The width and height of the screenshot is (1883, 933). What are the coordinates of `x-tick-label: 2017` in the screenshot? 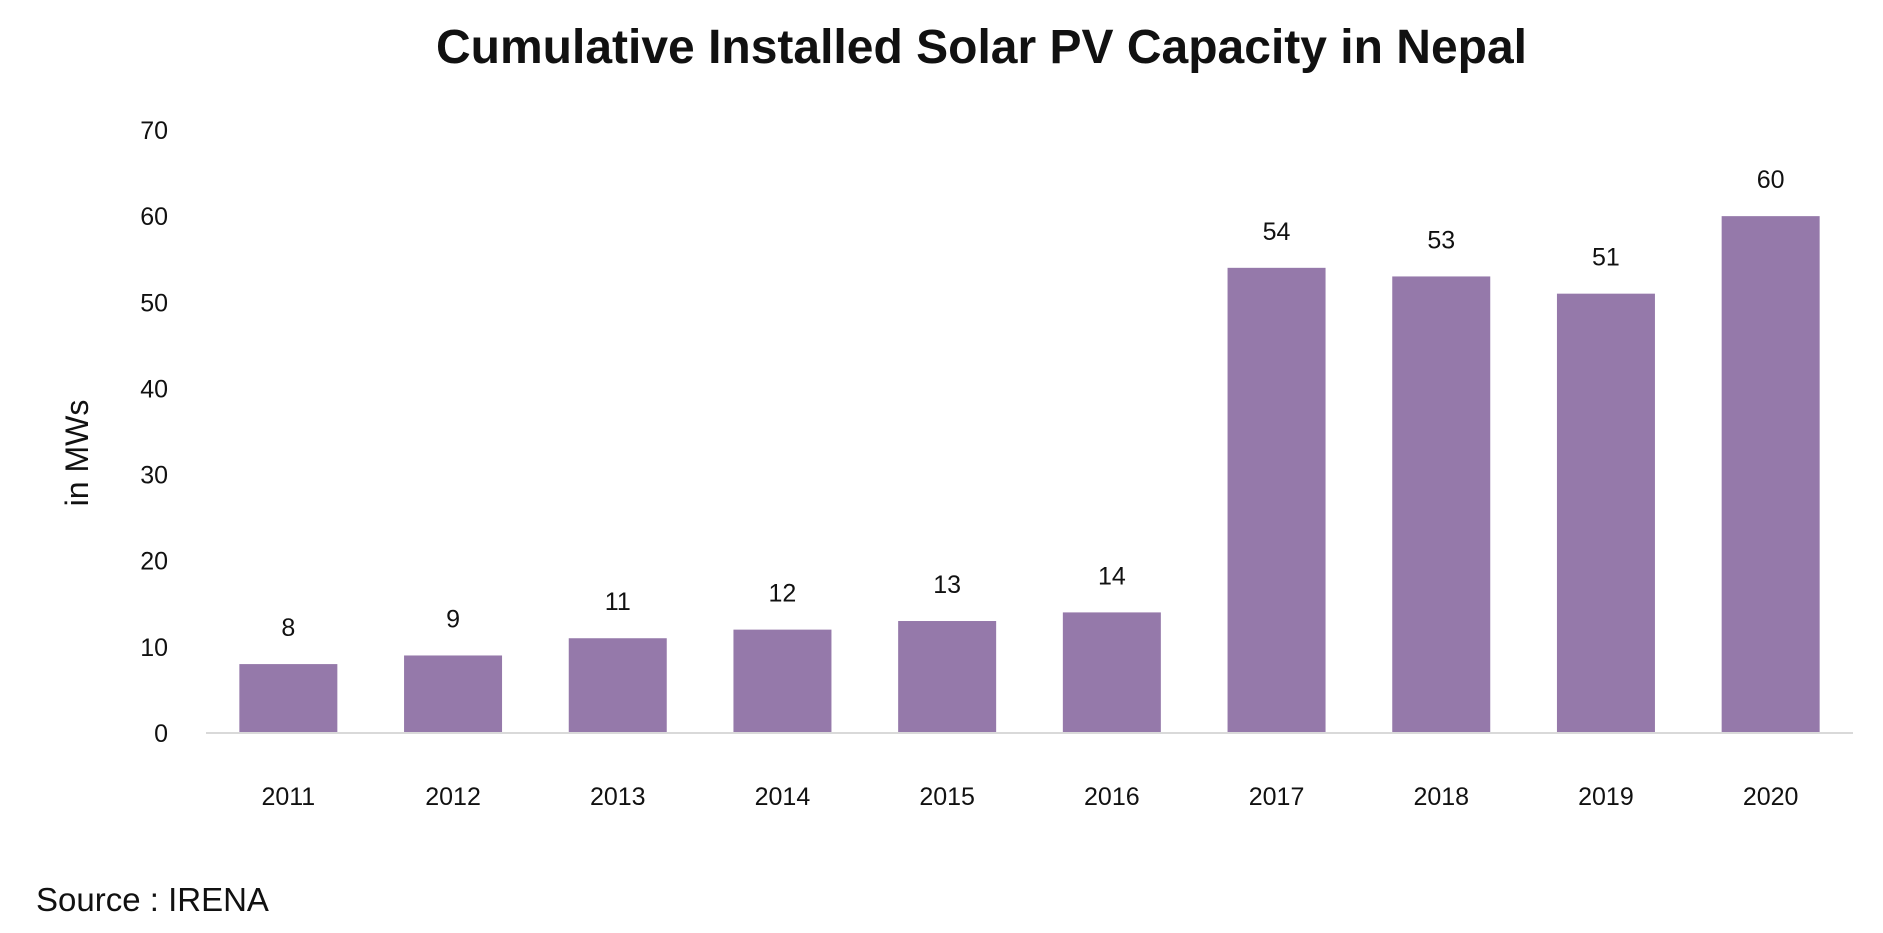 It's located at (1277, 797).